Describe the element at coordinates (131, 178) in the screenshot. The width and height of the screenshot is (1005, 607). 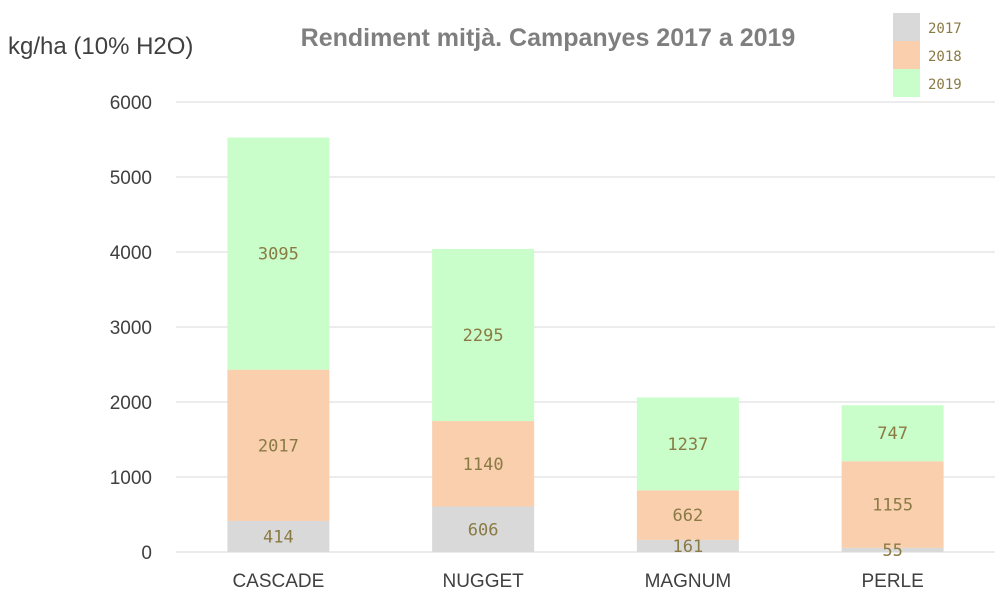
I see `y-tick-label: 5000` at that location.